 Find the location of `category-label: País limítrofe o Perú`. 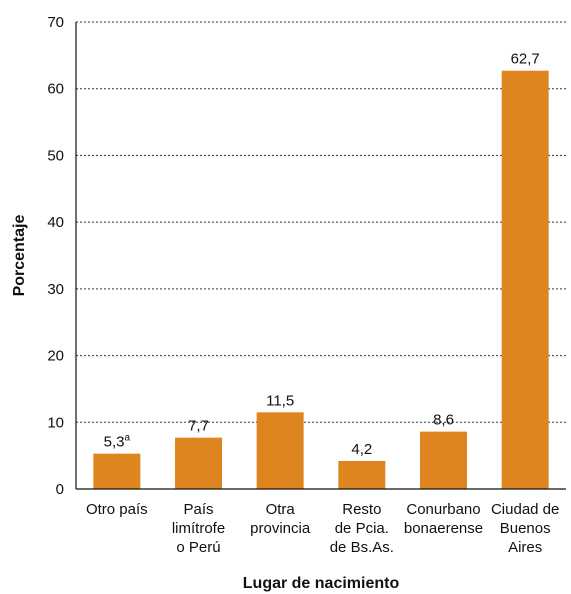

category-label: País limítrofe o Perú is located at coordinates (198, 528).